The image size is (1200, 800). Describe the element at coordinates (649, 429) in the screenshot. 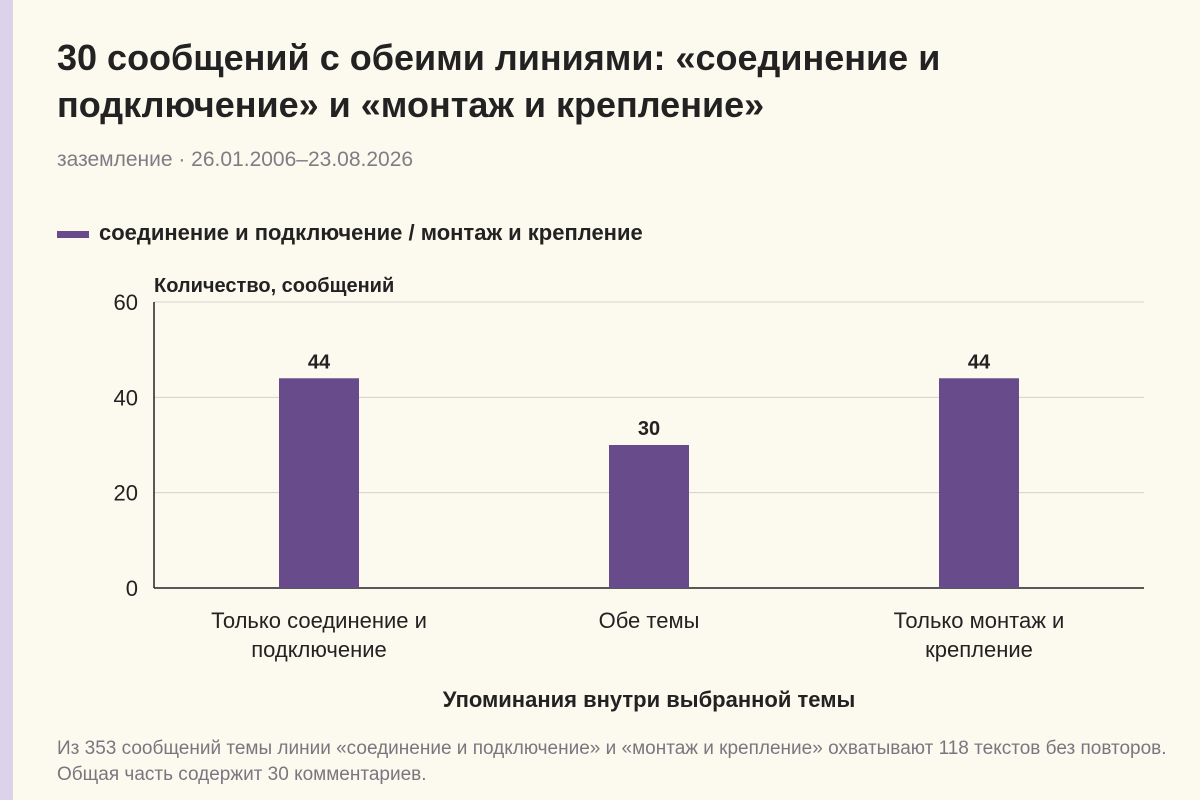

I see `bar-value-label: 30` at that location.